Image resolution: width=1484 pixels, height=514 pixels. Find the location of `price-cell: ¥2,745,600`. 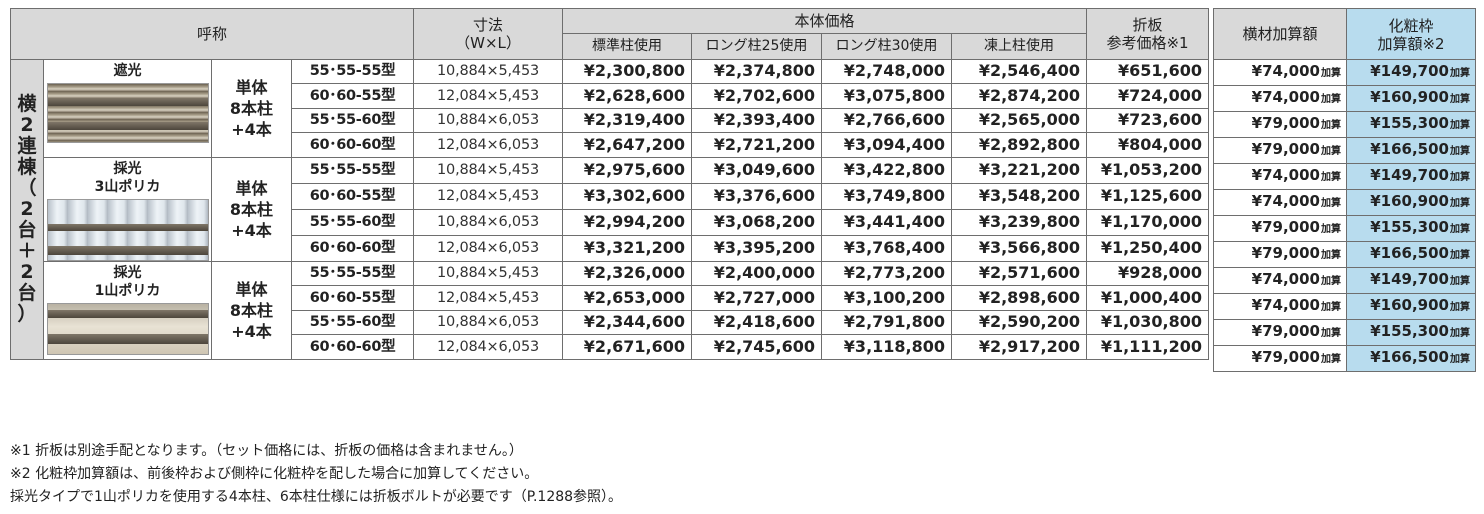

price-cell: ¥2,745,600 is located at coordinates (757, 347).